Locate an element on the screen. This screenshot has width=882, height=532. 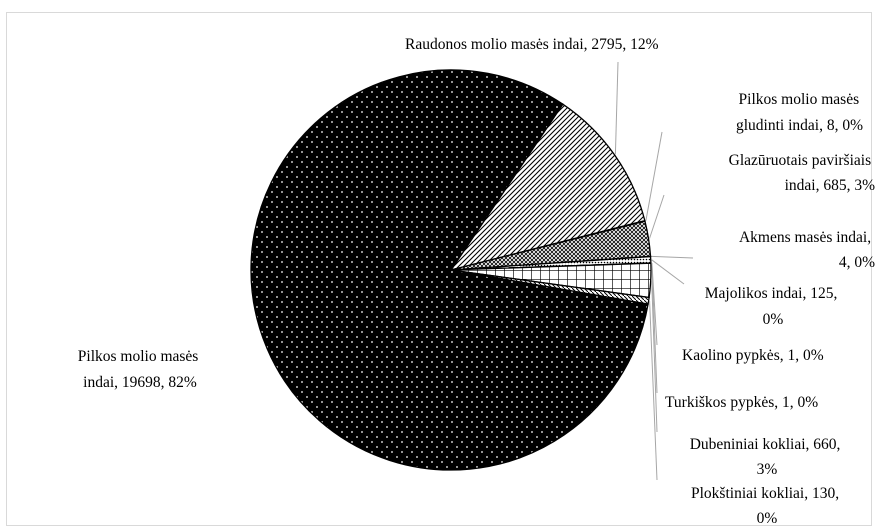
leader-lines is located at coordinates (654, 271).